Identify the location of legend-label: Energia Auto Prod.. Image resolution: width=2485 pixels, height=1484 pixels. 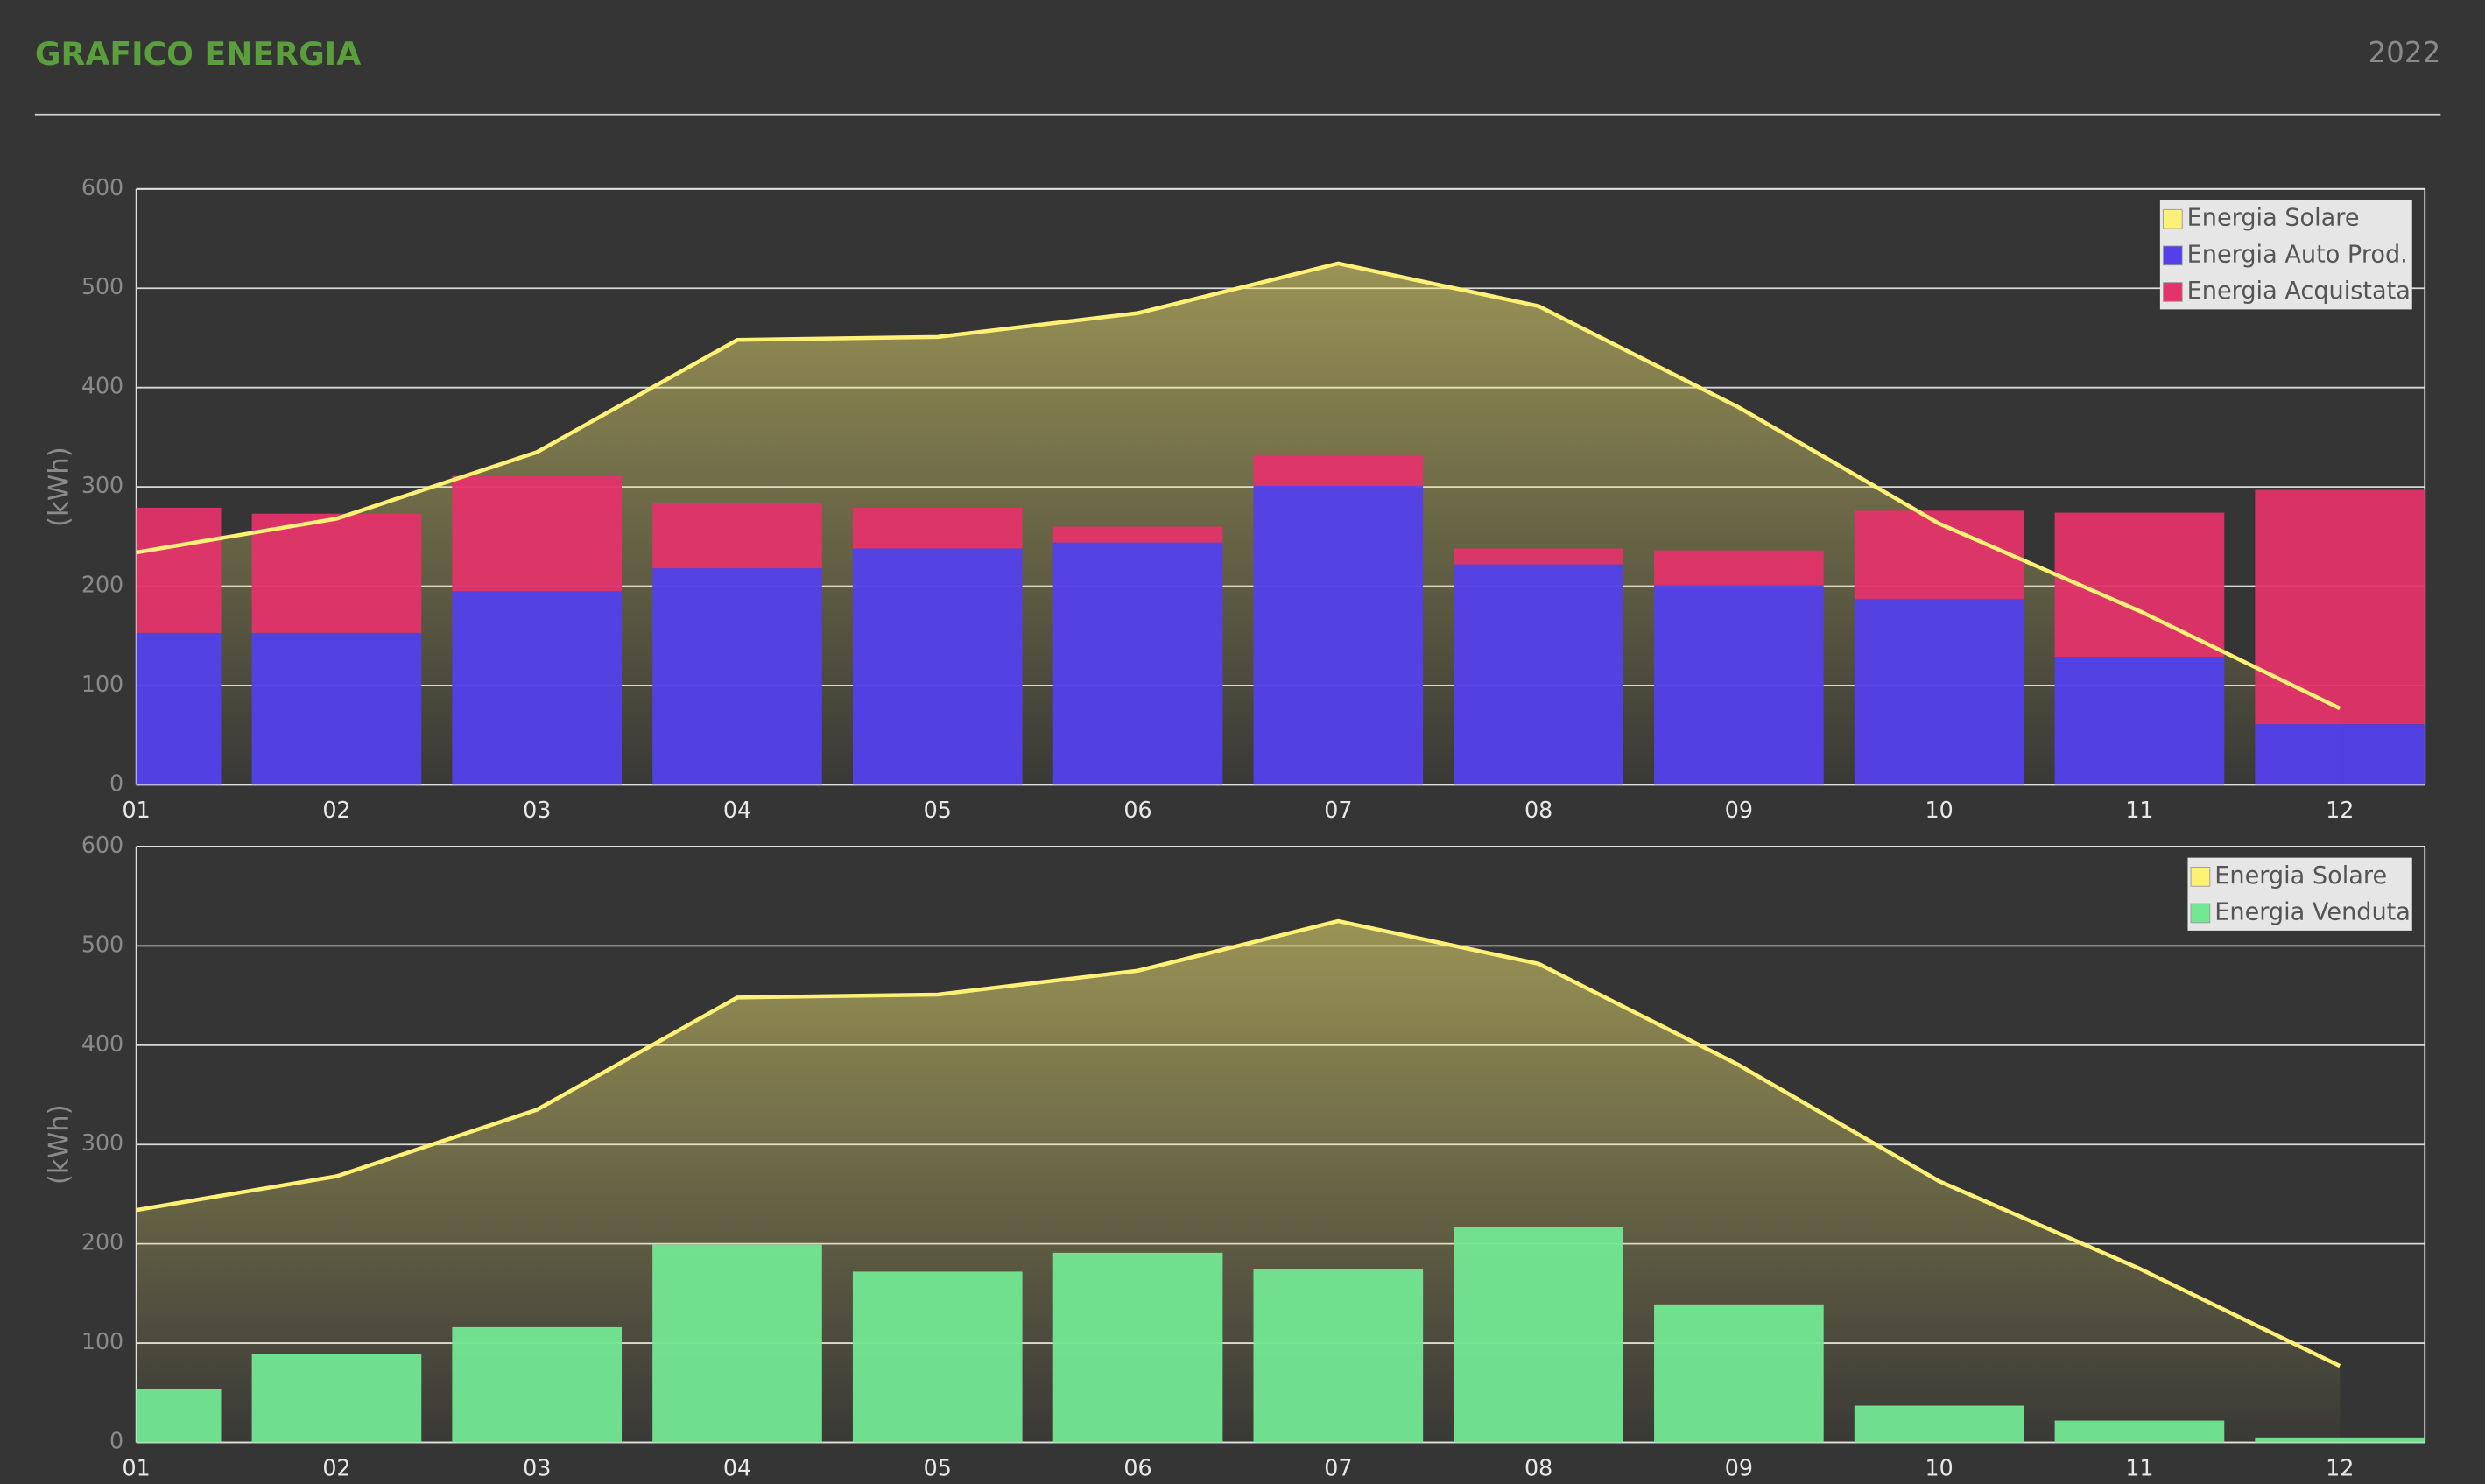
(2297, 254).